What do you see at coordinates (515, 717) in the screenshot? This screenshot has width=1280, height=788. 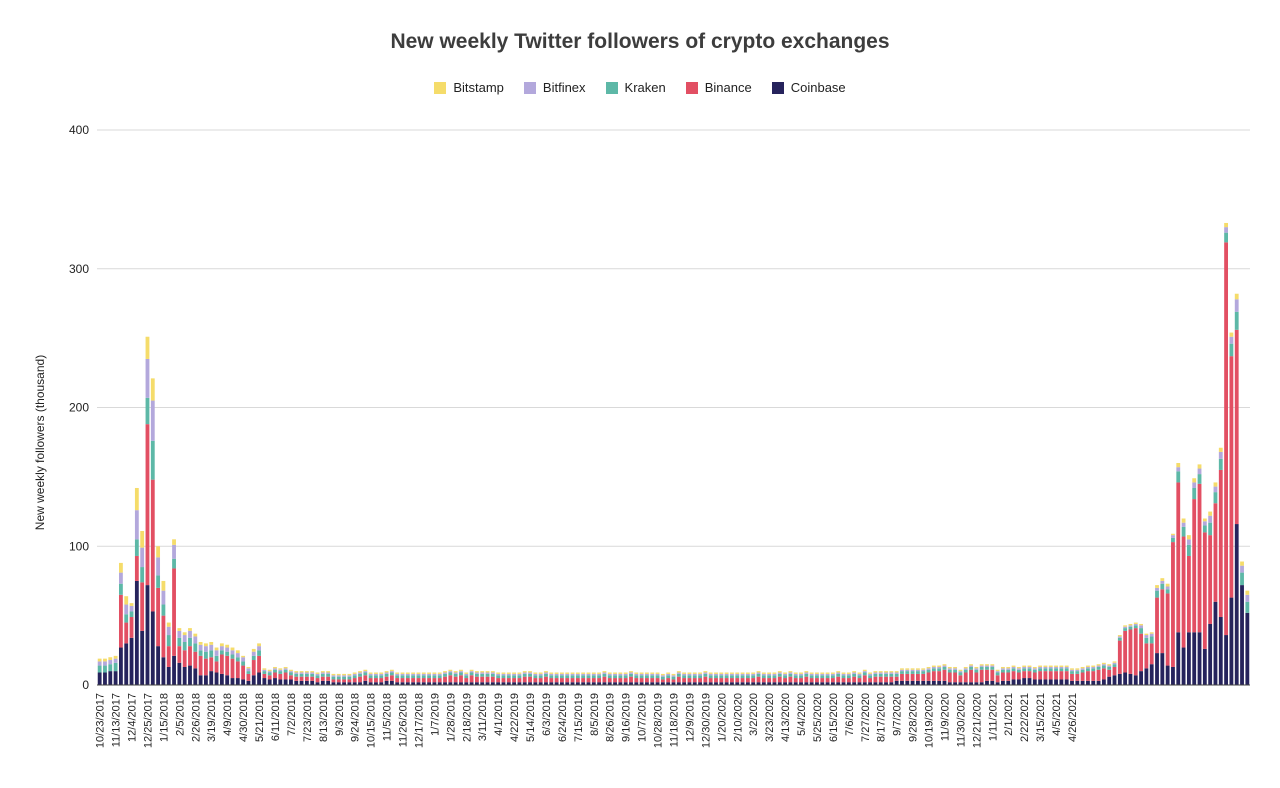 I see `x-tick-label: 4/22/2019` at bounding box center [515, 717].